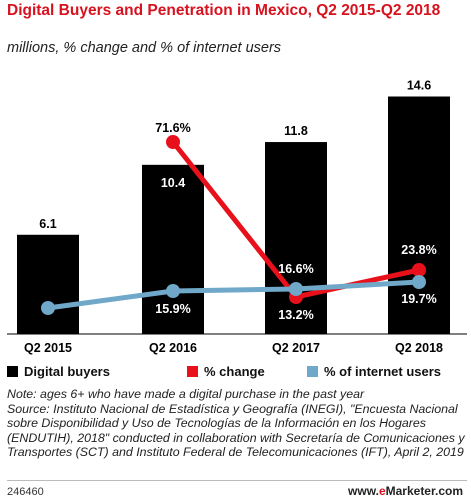 This screenshot has width=471, height=502. Describe the element at coordinates (418, 299) in the screenshot. I see `label-pct-internet-users-3: 19.7%` at that location.